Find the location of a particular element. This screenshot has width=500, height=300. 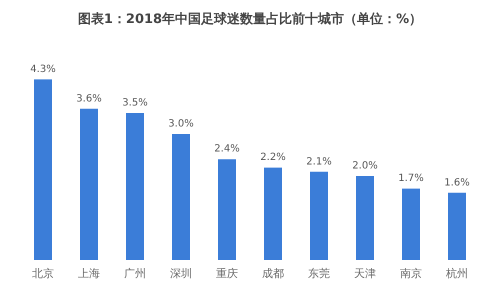

data-label: 2.1% is located at coordinates (319, 162).